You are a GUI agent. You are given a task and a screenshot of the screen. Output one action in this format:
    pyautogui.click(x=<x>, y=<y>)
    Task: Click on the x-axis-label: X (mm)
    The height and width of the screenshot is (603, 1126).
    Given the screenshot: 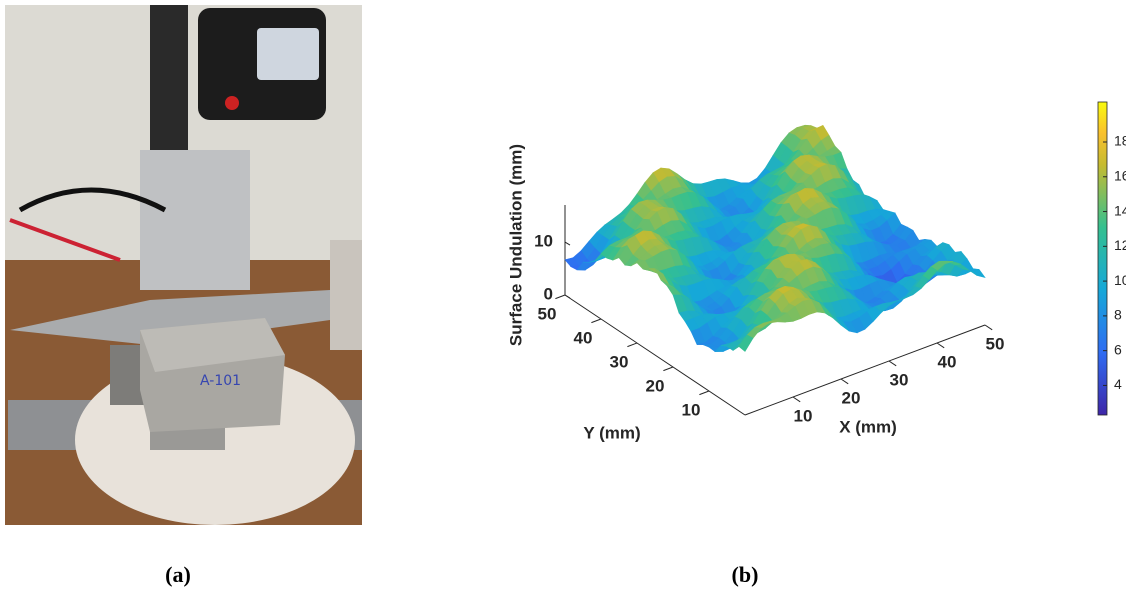 What is the action you would take?
    pyautogui.click(x=868, y=426)
    